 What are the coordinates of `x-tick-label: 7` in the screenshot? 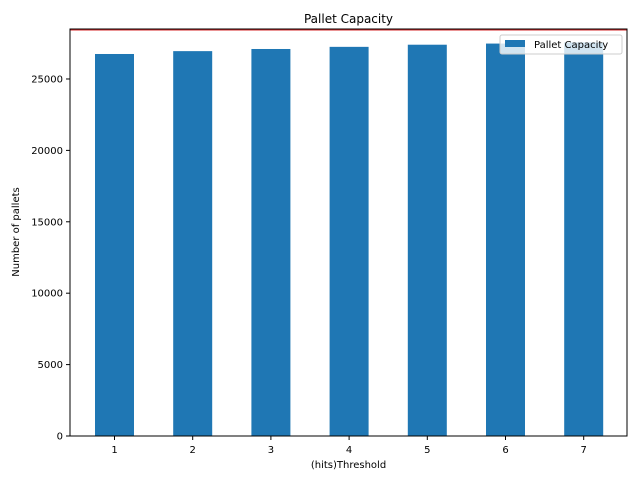 It's located at (584, 450).